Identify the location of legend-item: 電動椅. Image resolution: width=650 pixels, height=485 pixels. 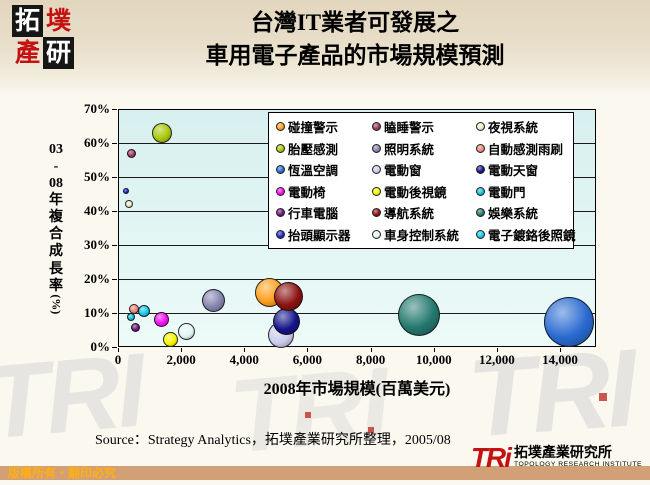
(324, 191).